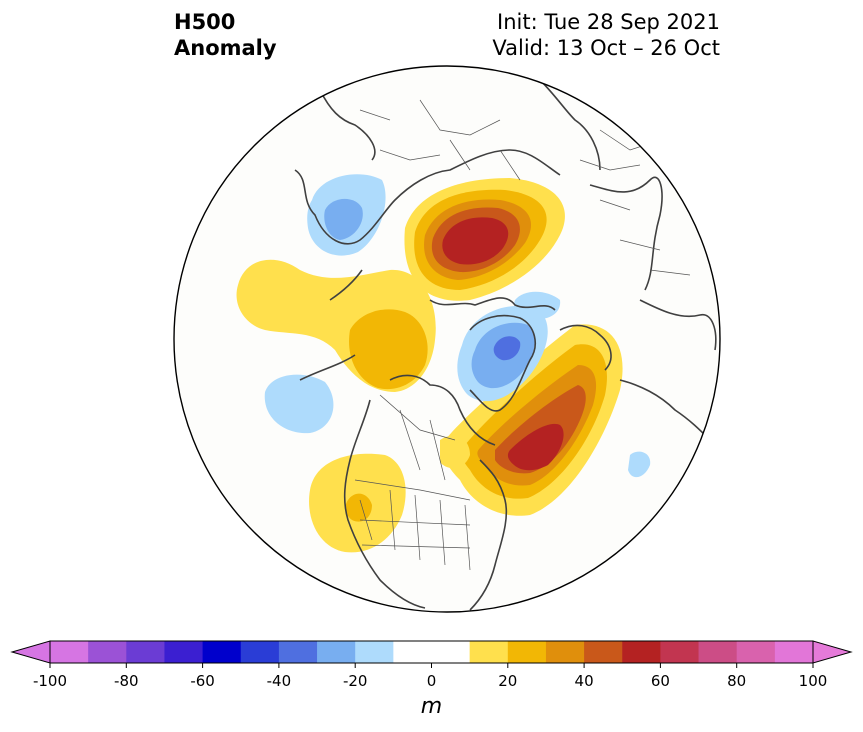 The width and height of the screenshot is (863, 732). I want to click on colorbar: -100 -80 -60 -40 -20 0 20 40 60 80 100, so click(431, 665).